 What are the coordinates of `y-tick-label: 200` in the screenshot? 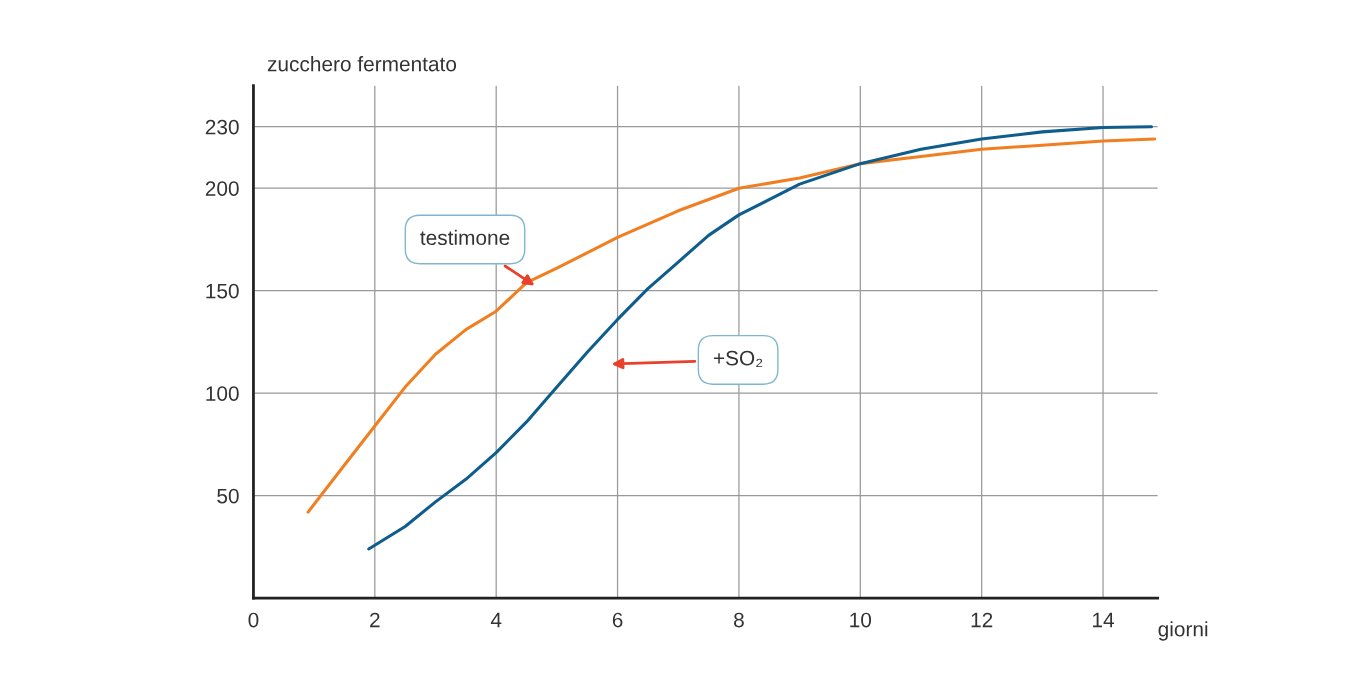 It's located at (222, 188).